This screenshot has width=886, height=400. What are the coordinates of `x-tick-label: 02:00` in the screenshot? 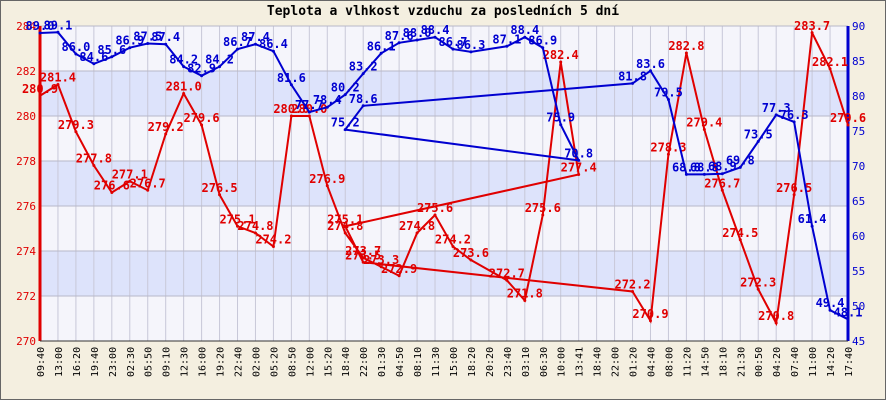 It's located at (256, 362).